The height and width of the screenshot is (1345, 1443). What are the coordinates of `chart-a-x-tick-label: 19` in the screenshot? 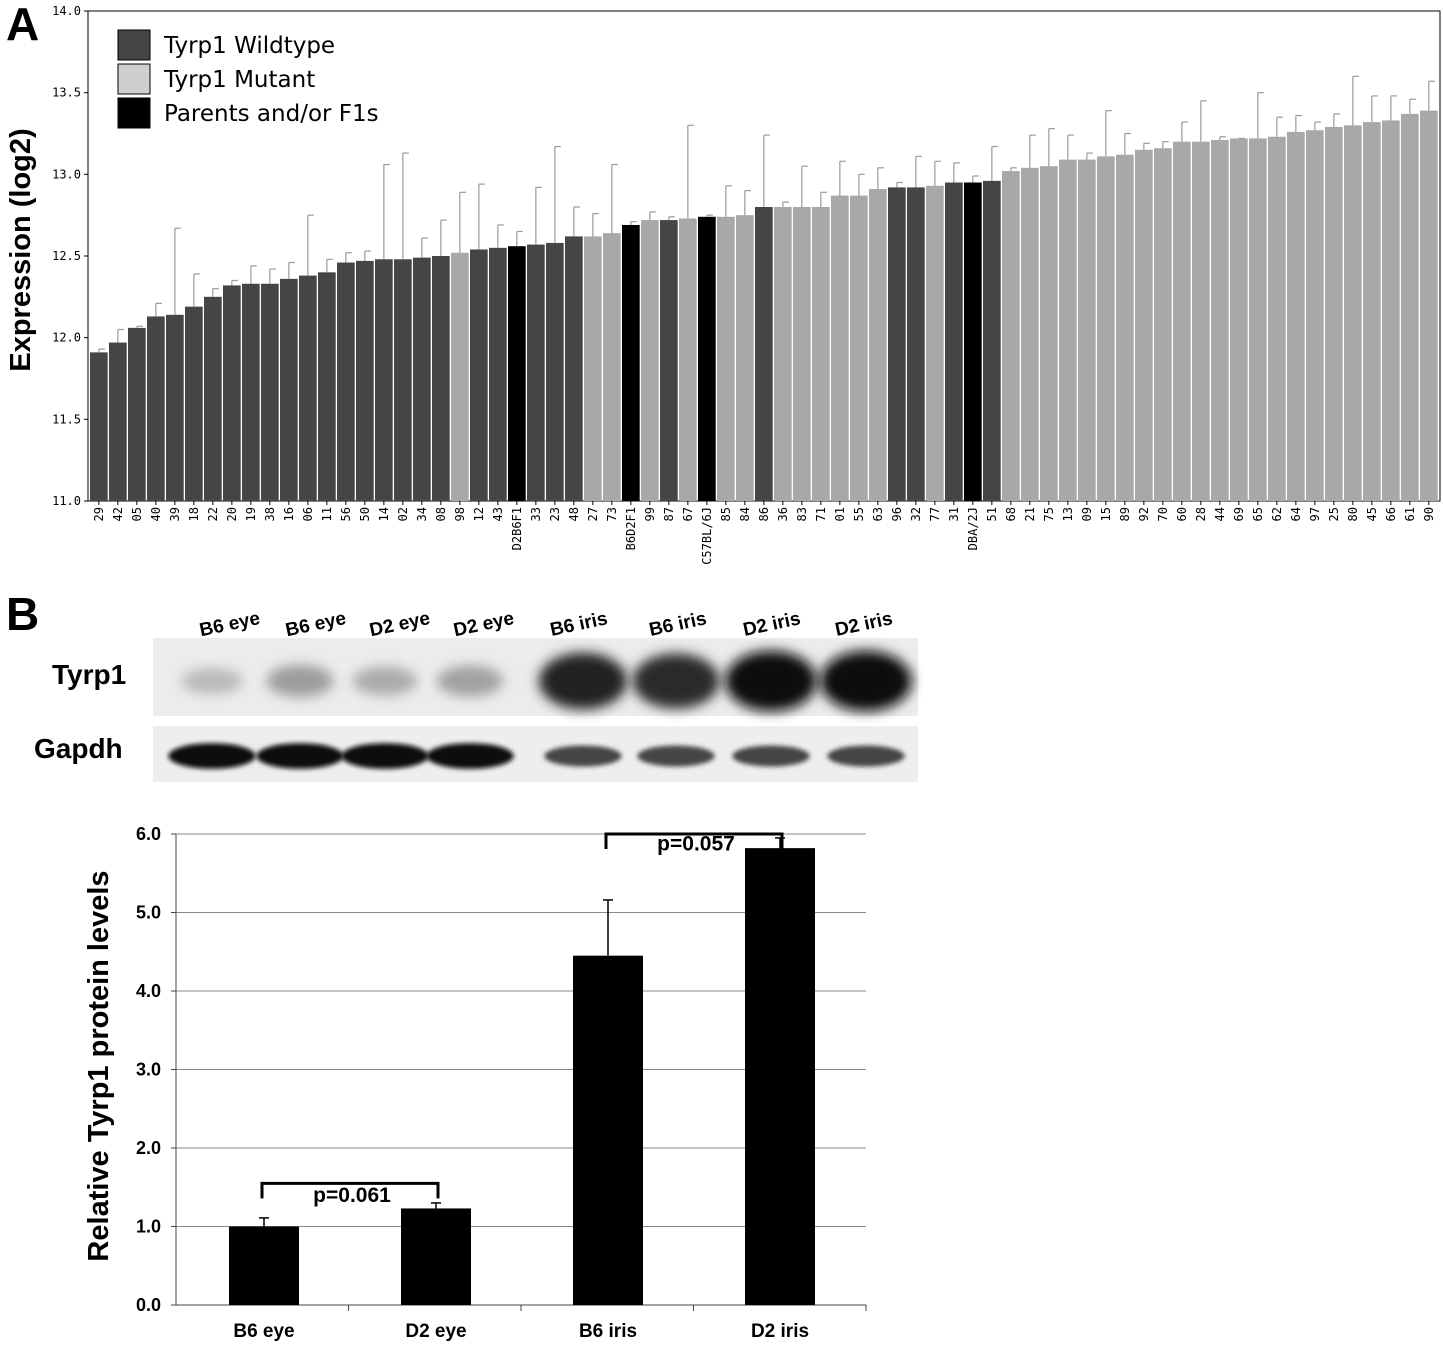 It's located at (251, 514).